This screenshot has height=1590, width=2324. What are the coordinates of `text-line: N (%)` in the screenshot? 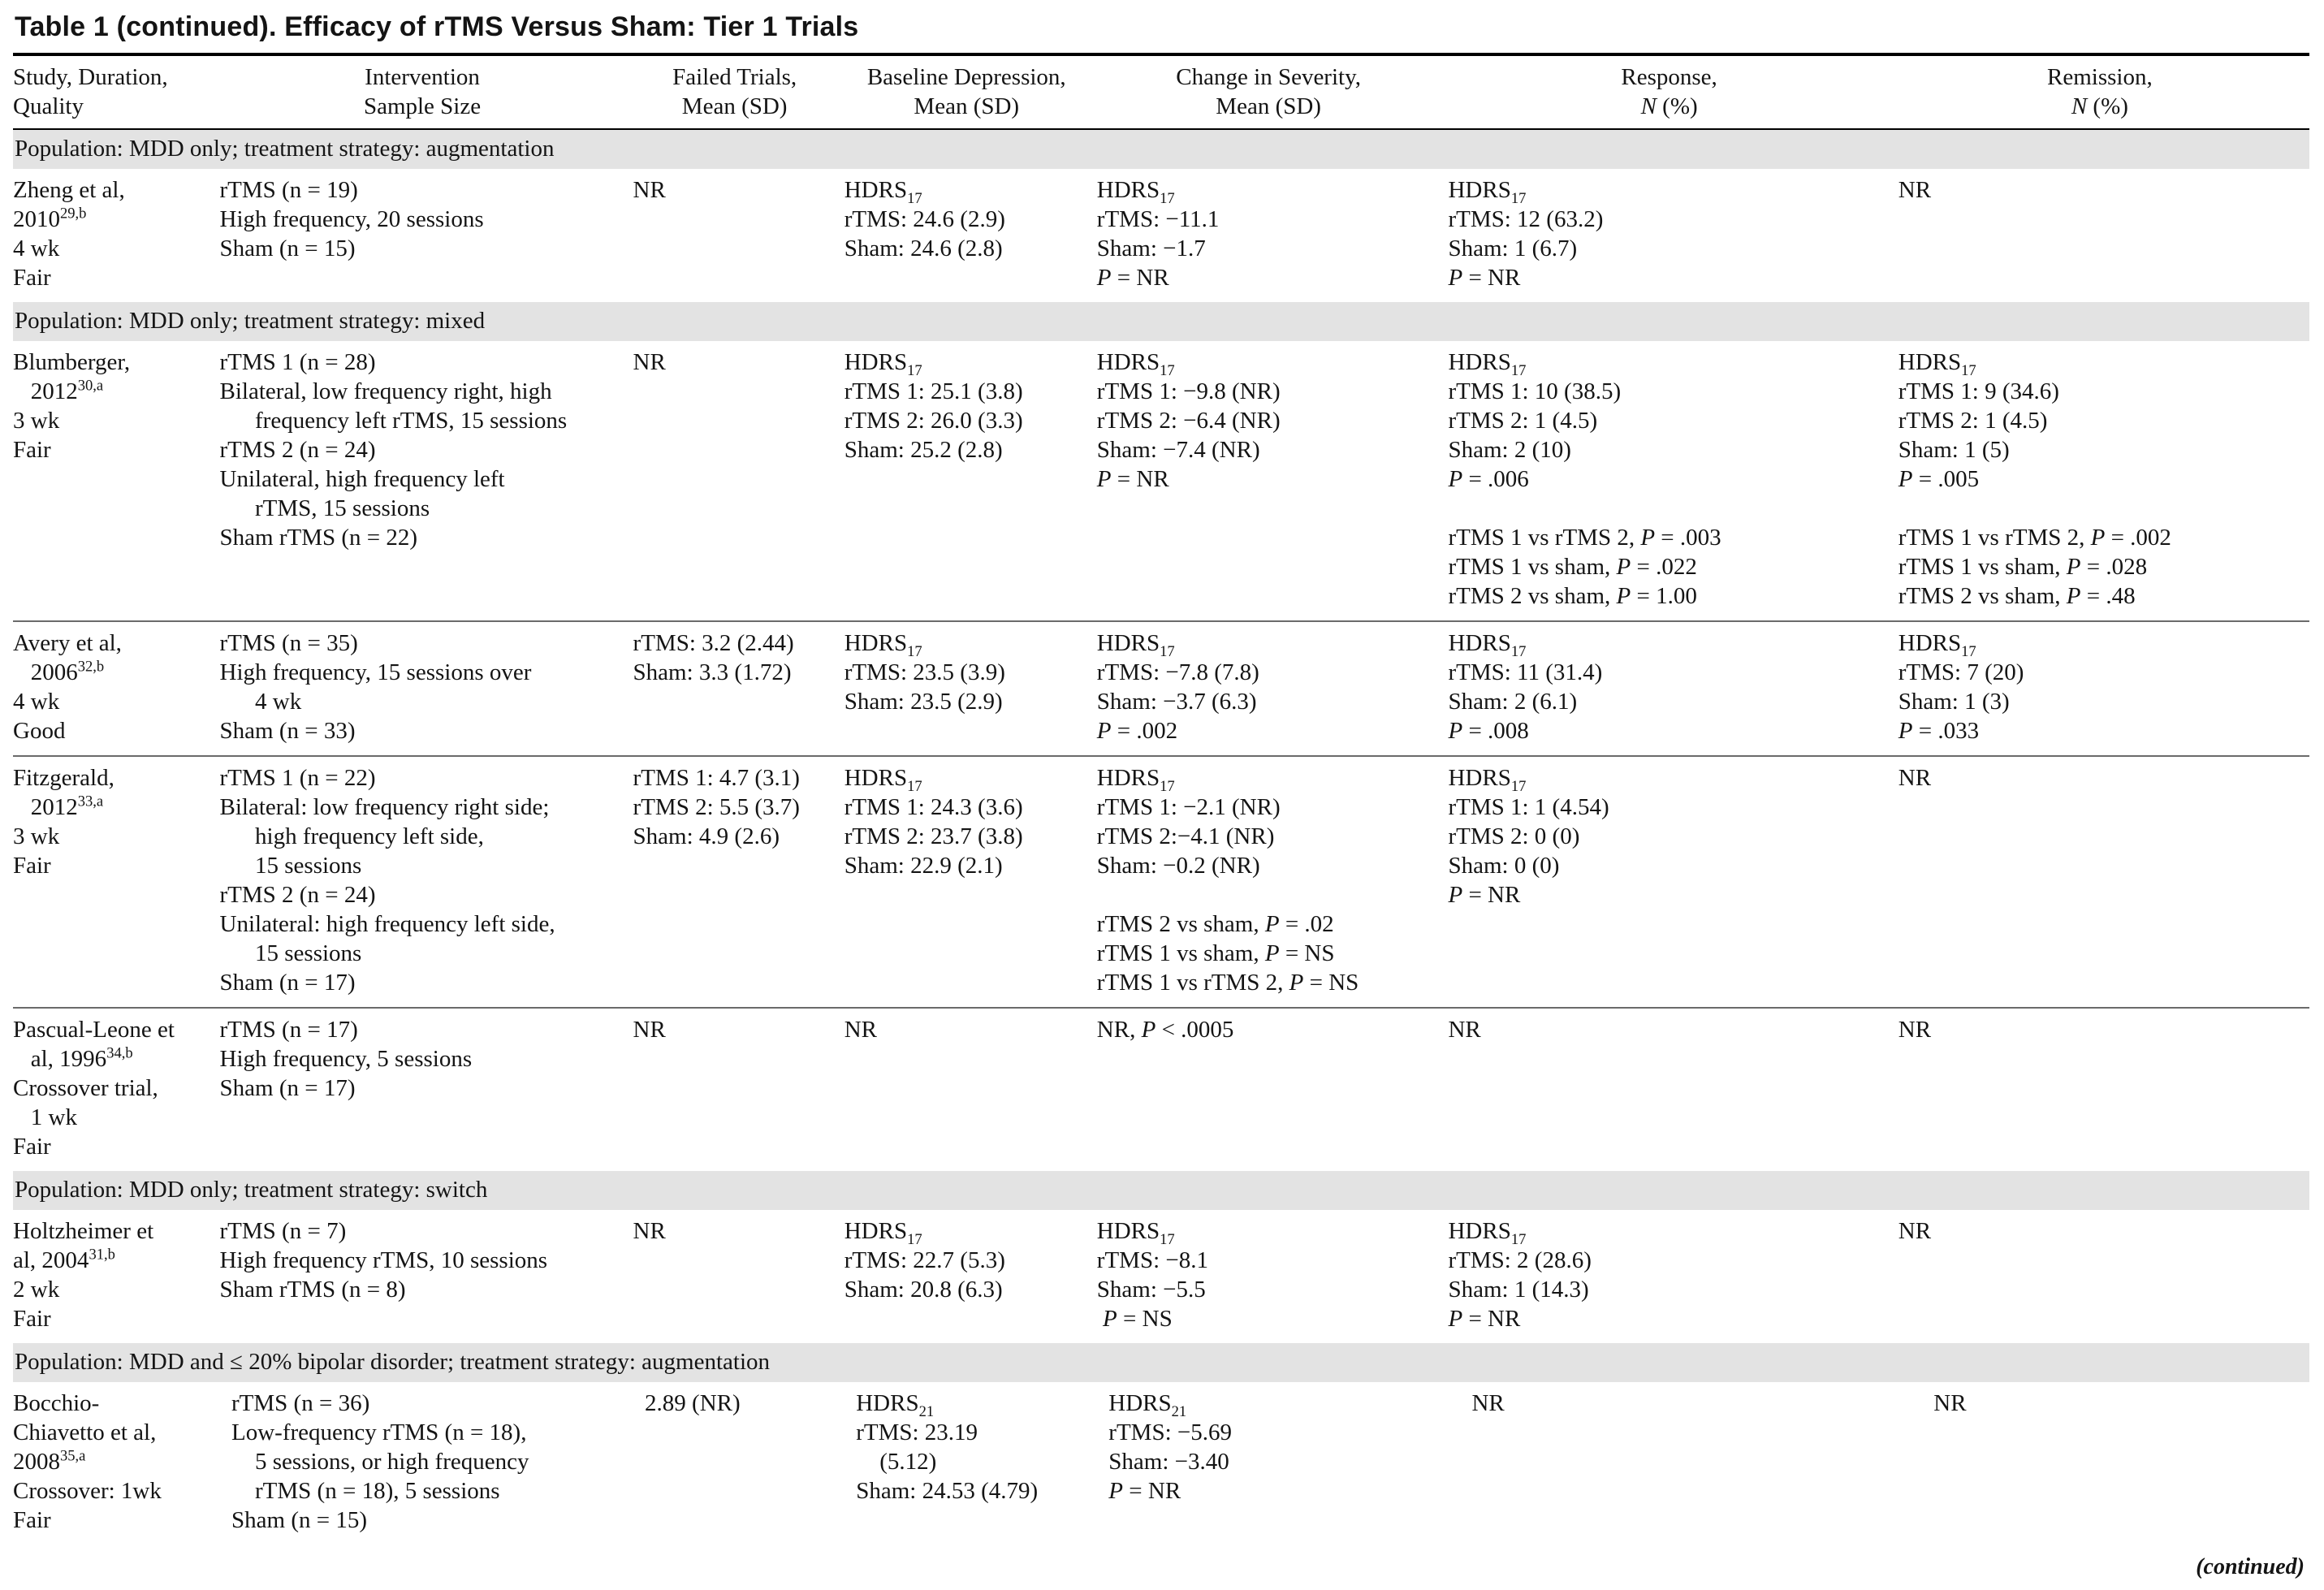 It's located at (2099, 106).